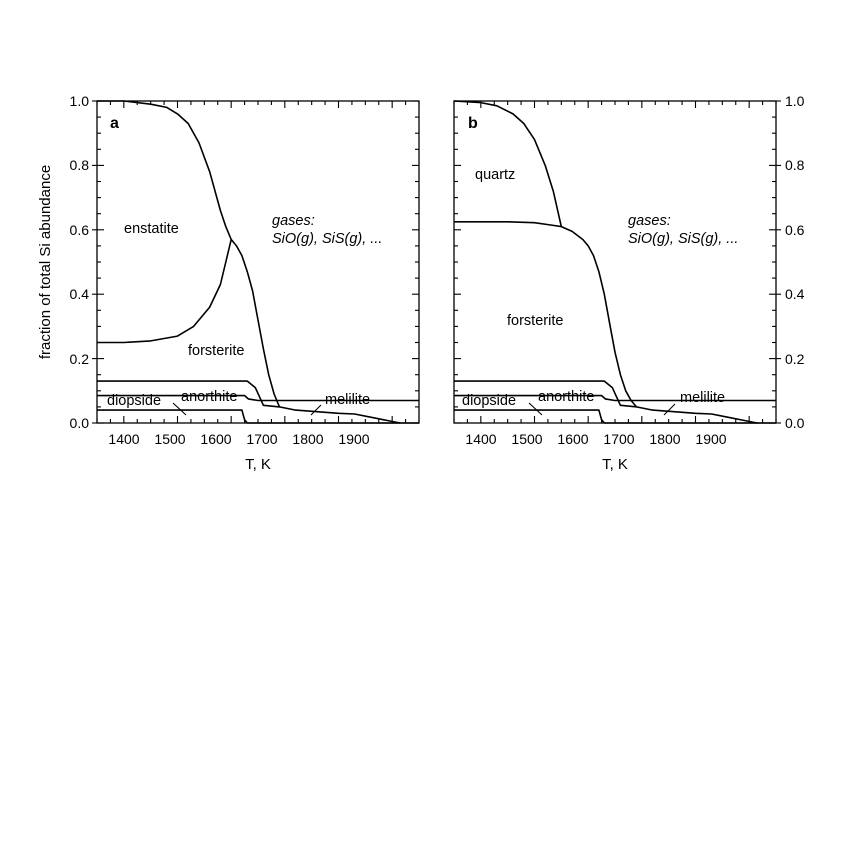 The image size is (852, 852). What do you see at coordinates (307, 439) in the screenshot?
I see `panel-a-xtick-label: 1800` at bounding box center [307, 439].